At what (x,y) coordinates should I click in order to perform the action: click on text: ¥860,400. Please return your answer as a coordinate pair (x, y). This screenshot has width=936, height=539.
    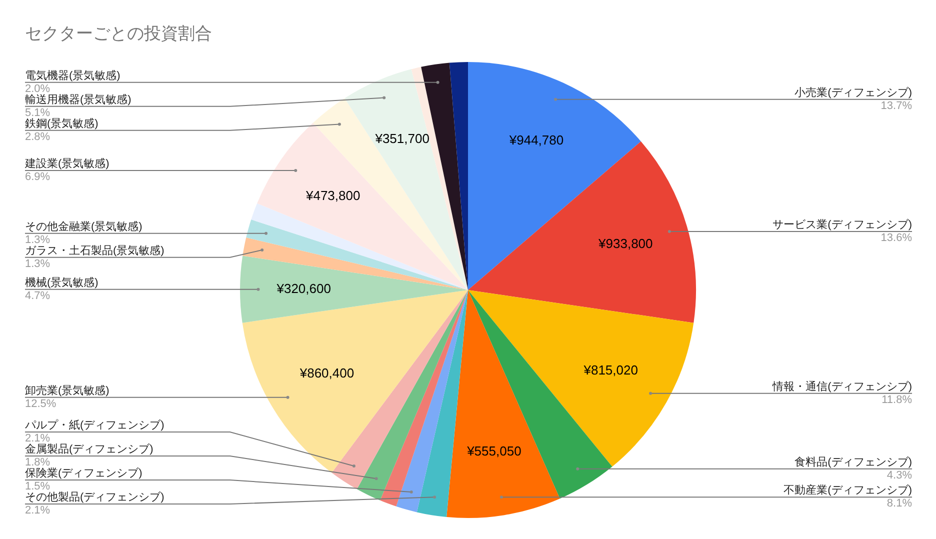
    Looking at the image, I should click on (327, 373).